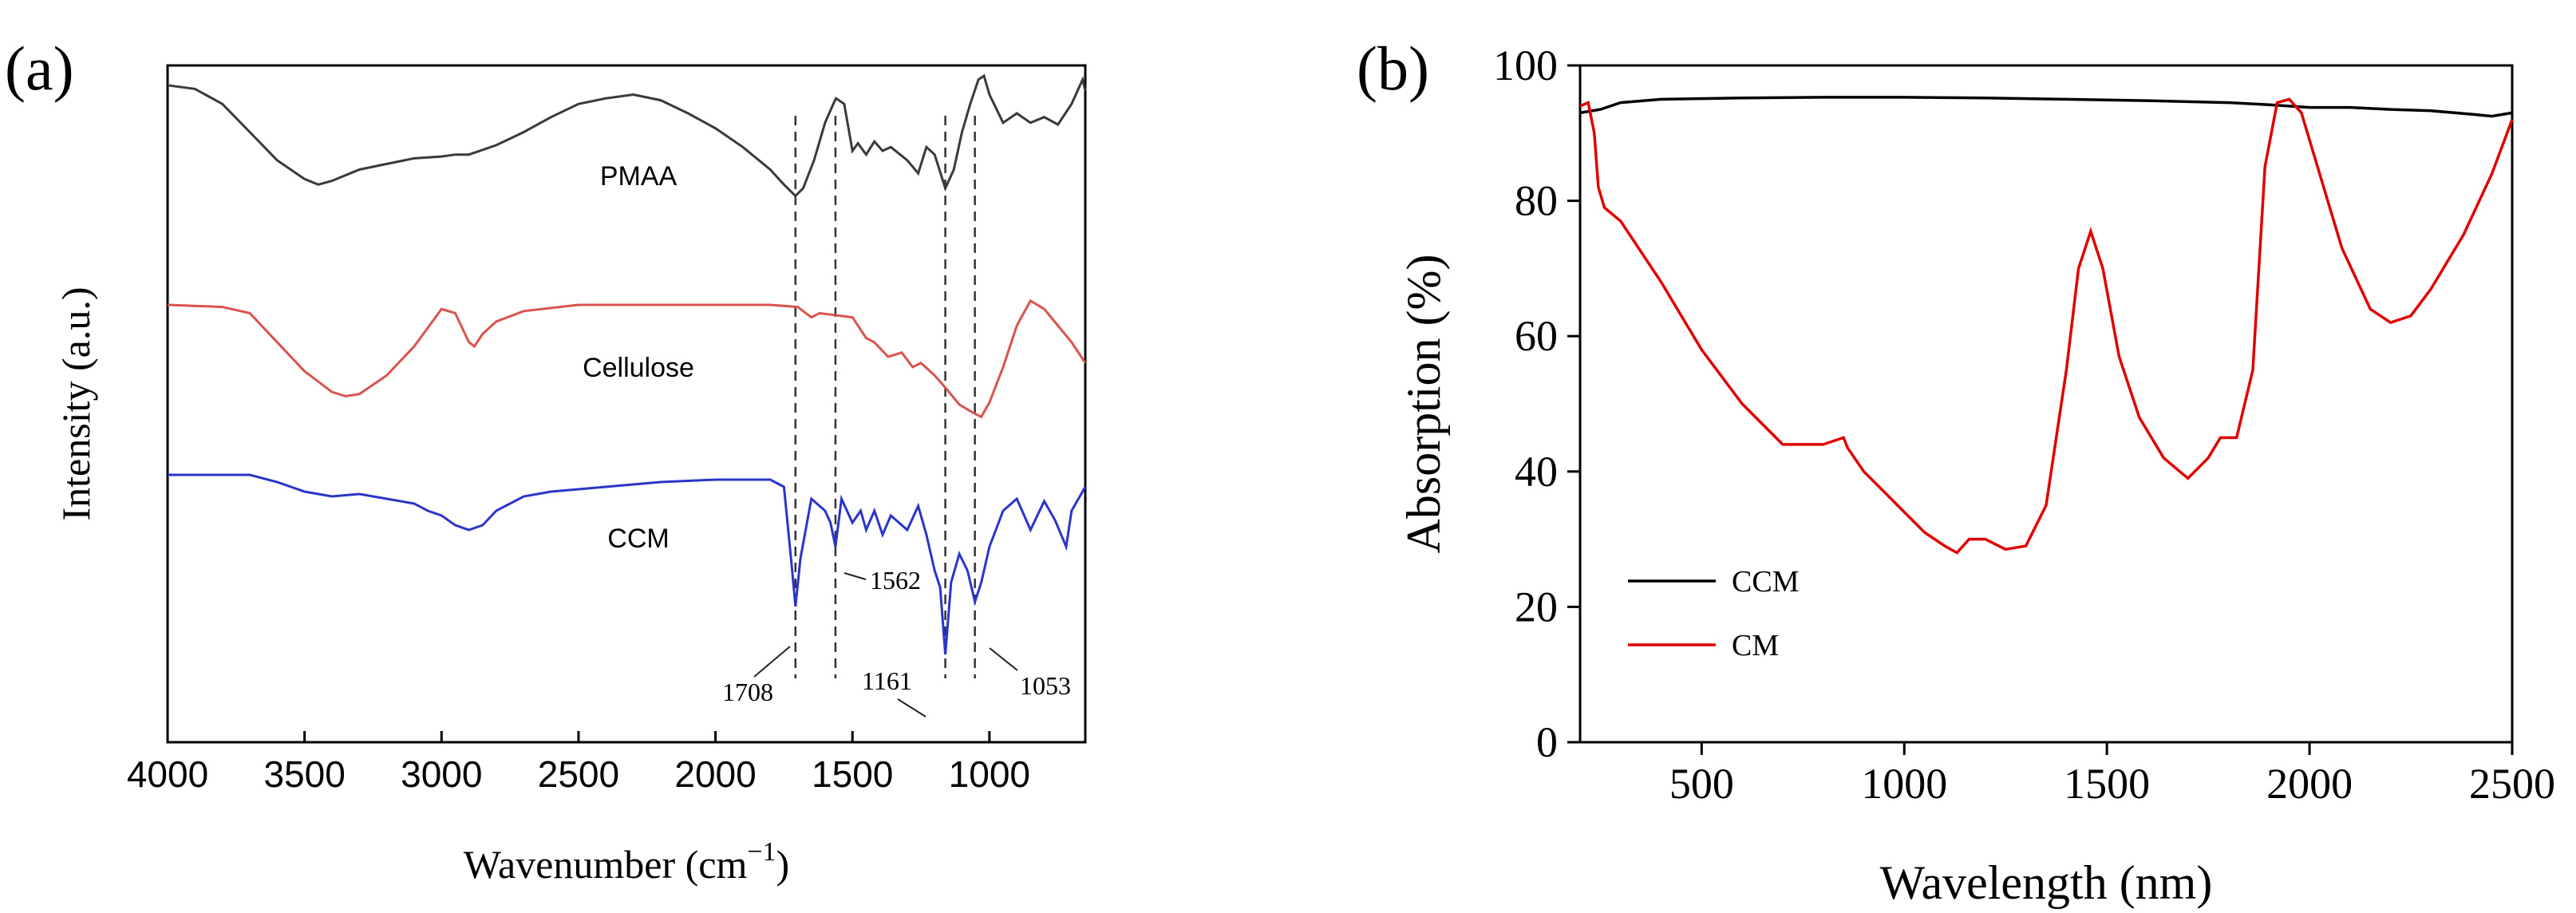 The width and height of the screenshot is (2576, 913). What do you see at coordinates (2309, 784) in the screenshot?
I see `x-tick-label-b: 2000` at bounding box center [2309, 784].